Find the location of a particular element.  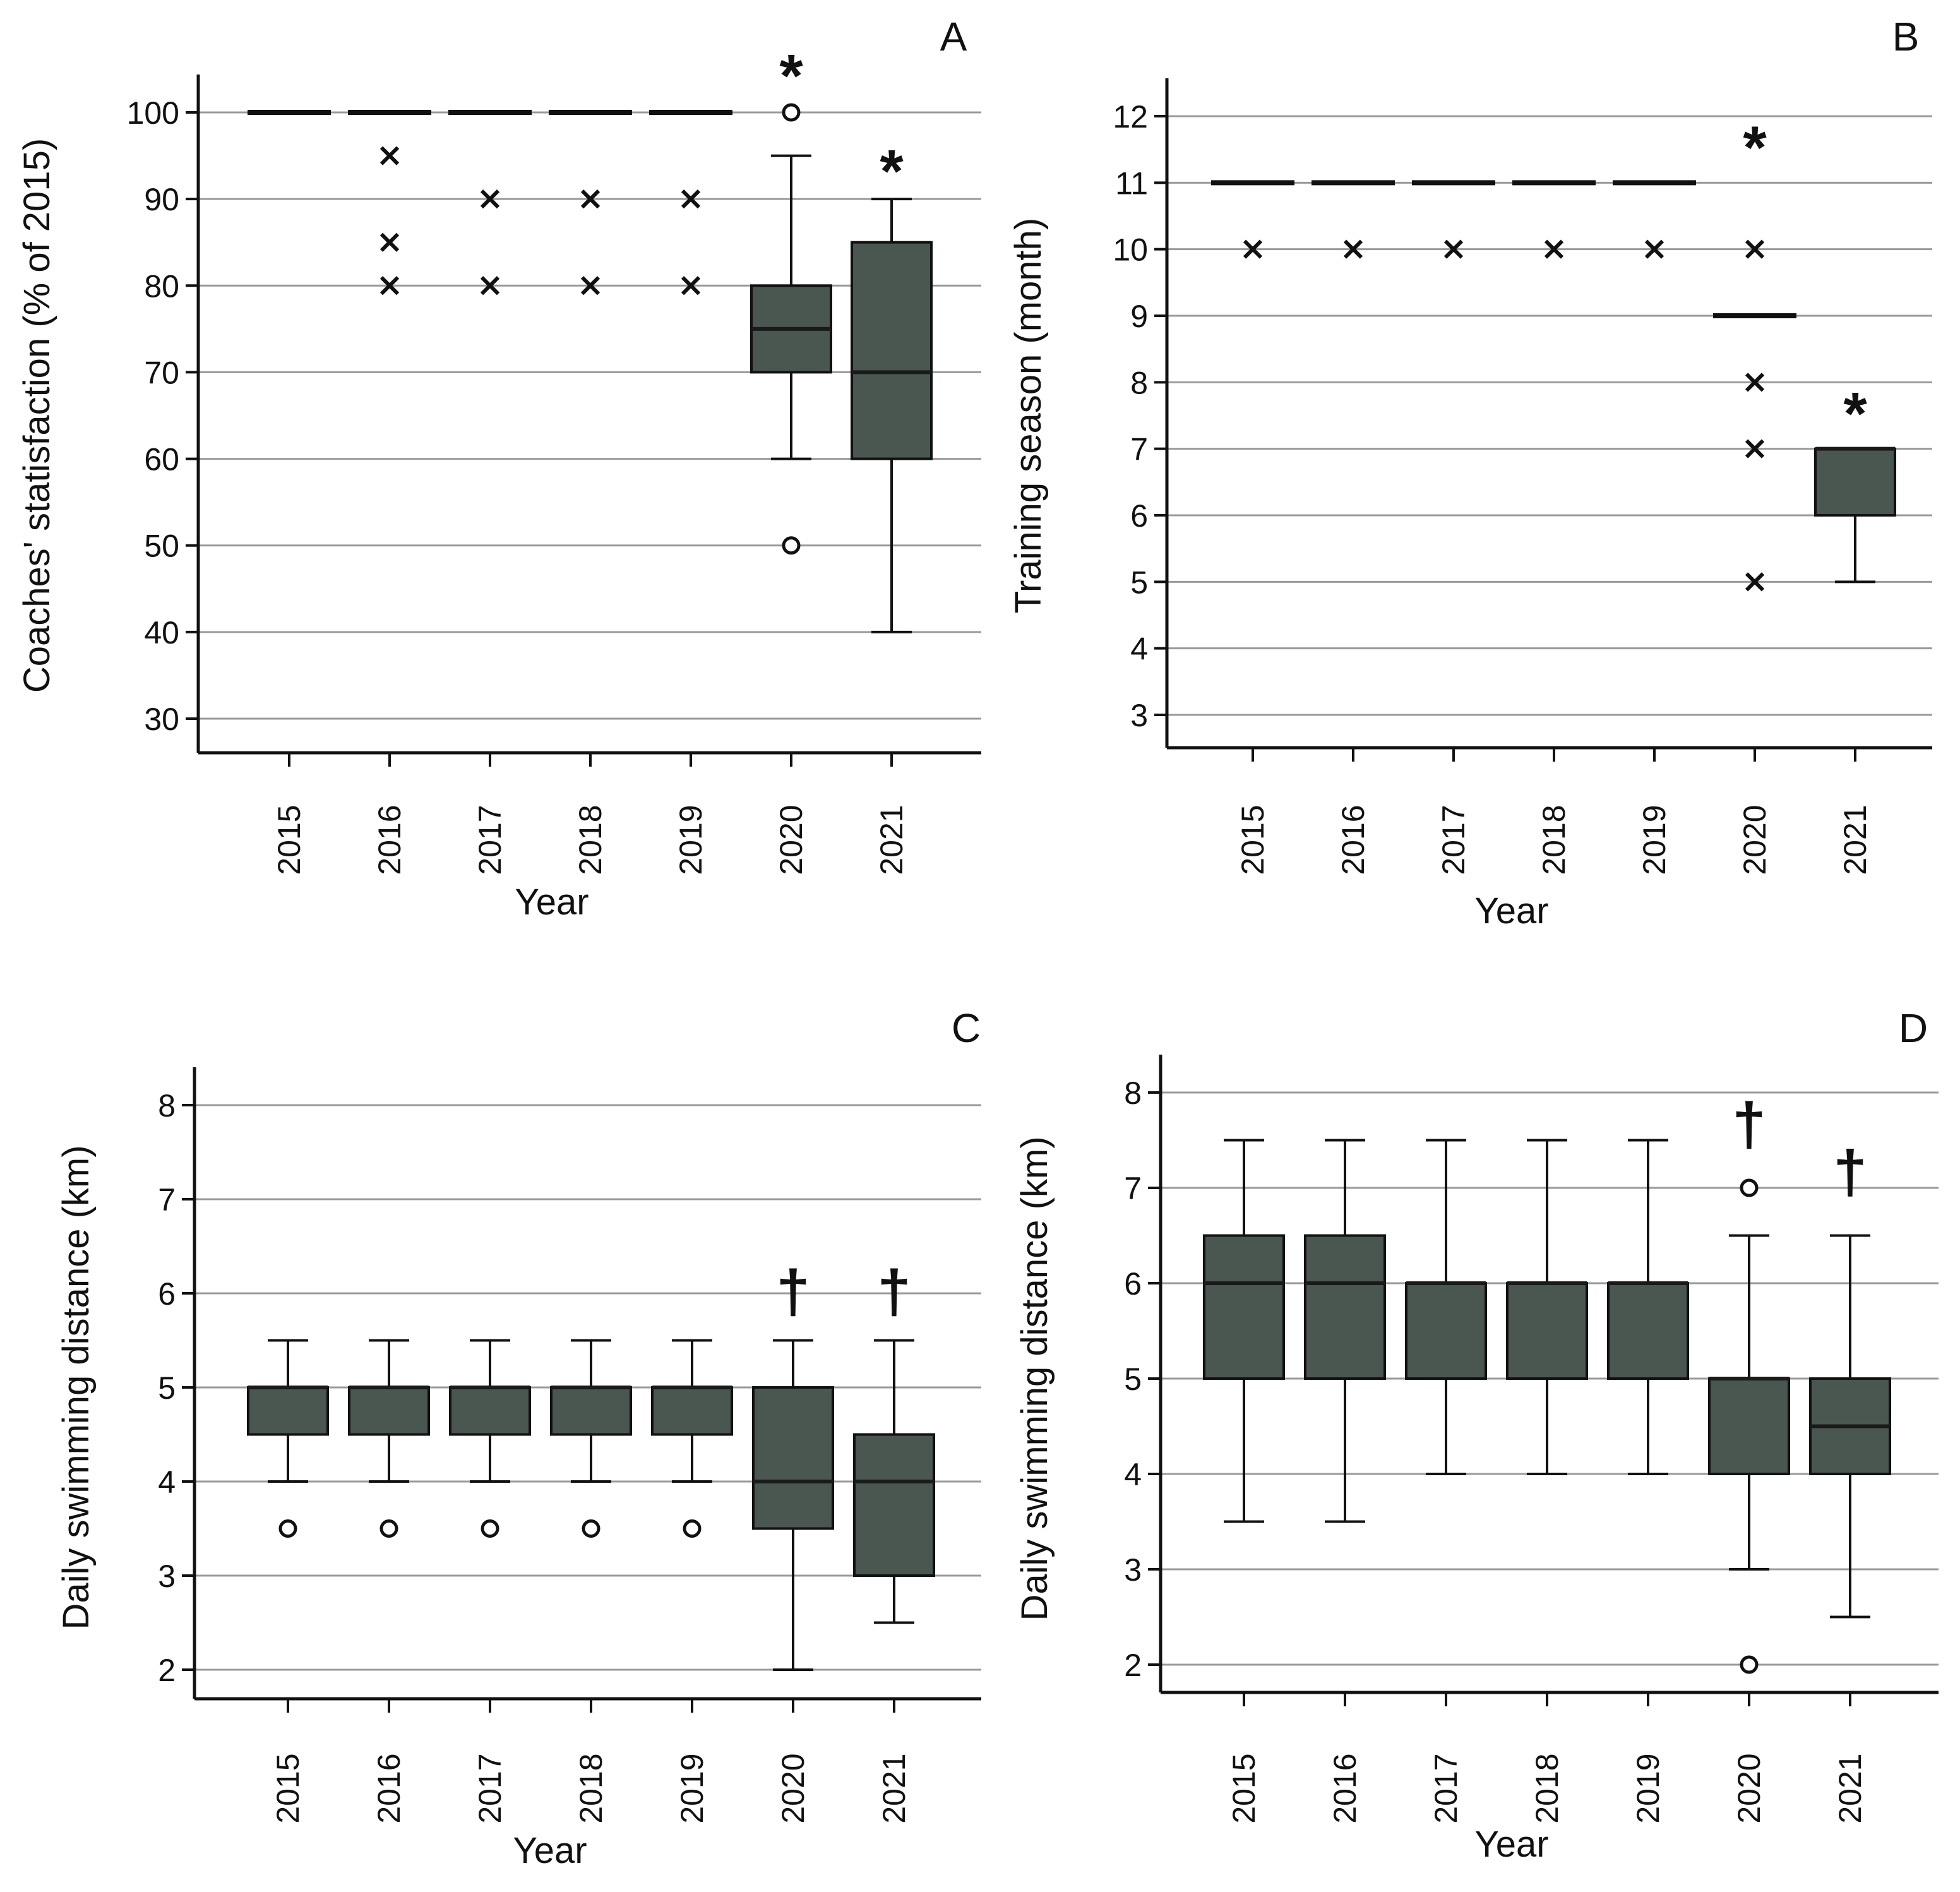

y-tick-label: 90 is located at coordinates (161, 199).